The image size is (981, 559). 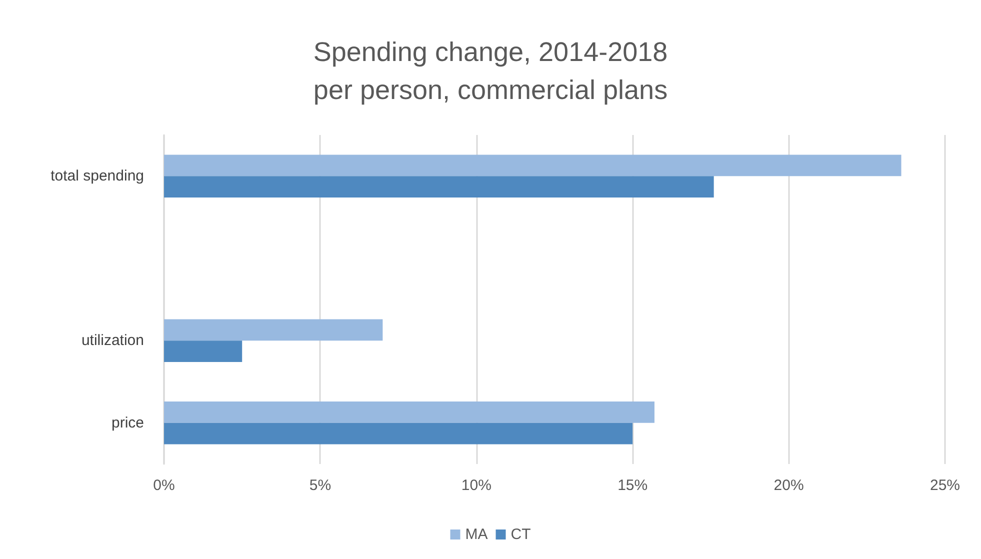 I want to click on chart-title: Spending change, 2014-2018 per person, commercial plans, so click(x=490, y=71).